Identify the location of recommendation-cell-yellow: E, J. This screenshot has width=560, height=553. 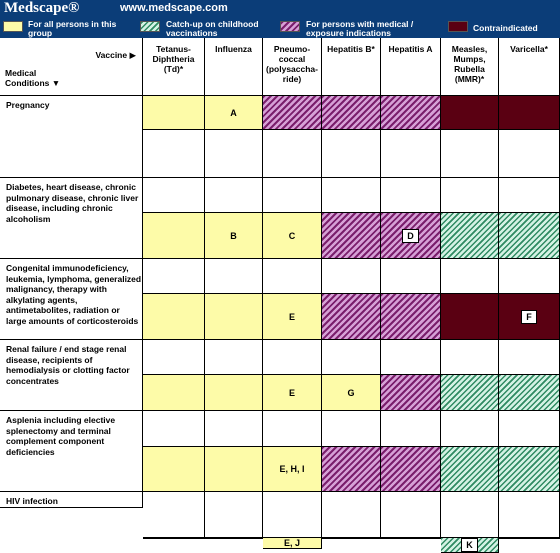
(292, 543).